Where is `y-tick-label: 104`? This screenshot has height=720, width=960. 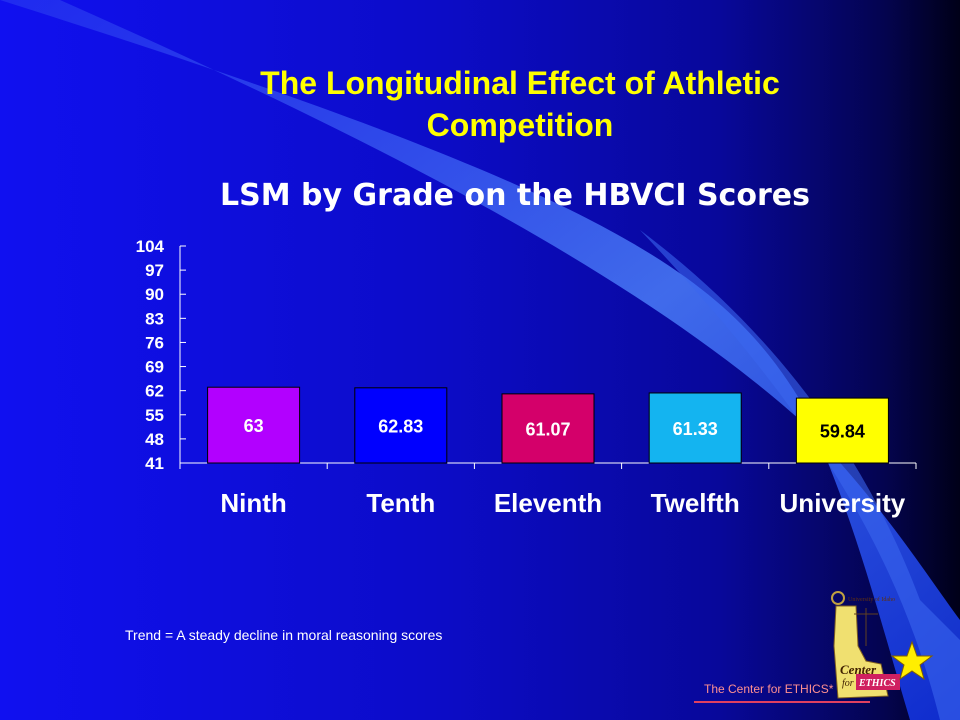 y-tick-label: 104 is located at coordinates (150, 246).